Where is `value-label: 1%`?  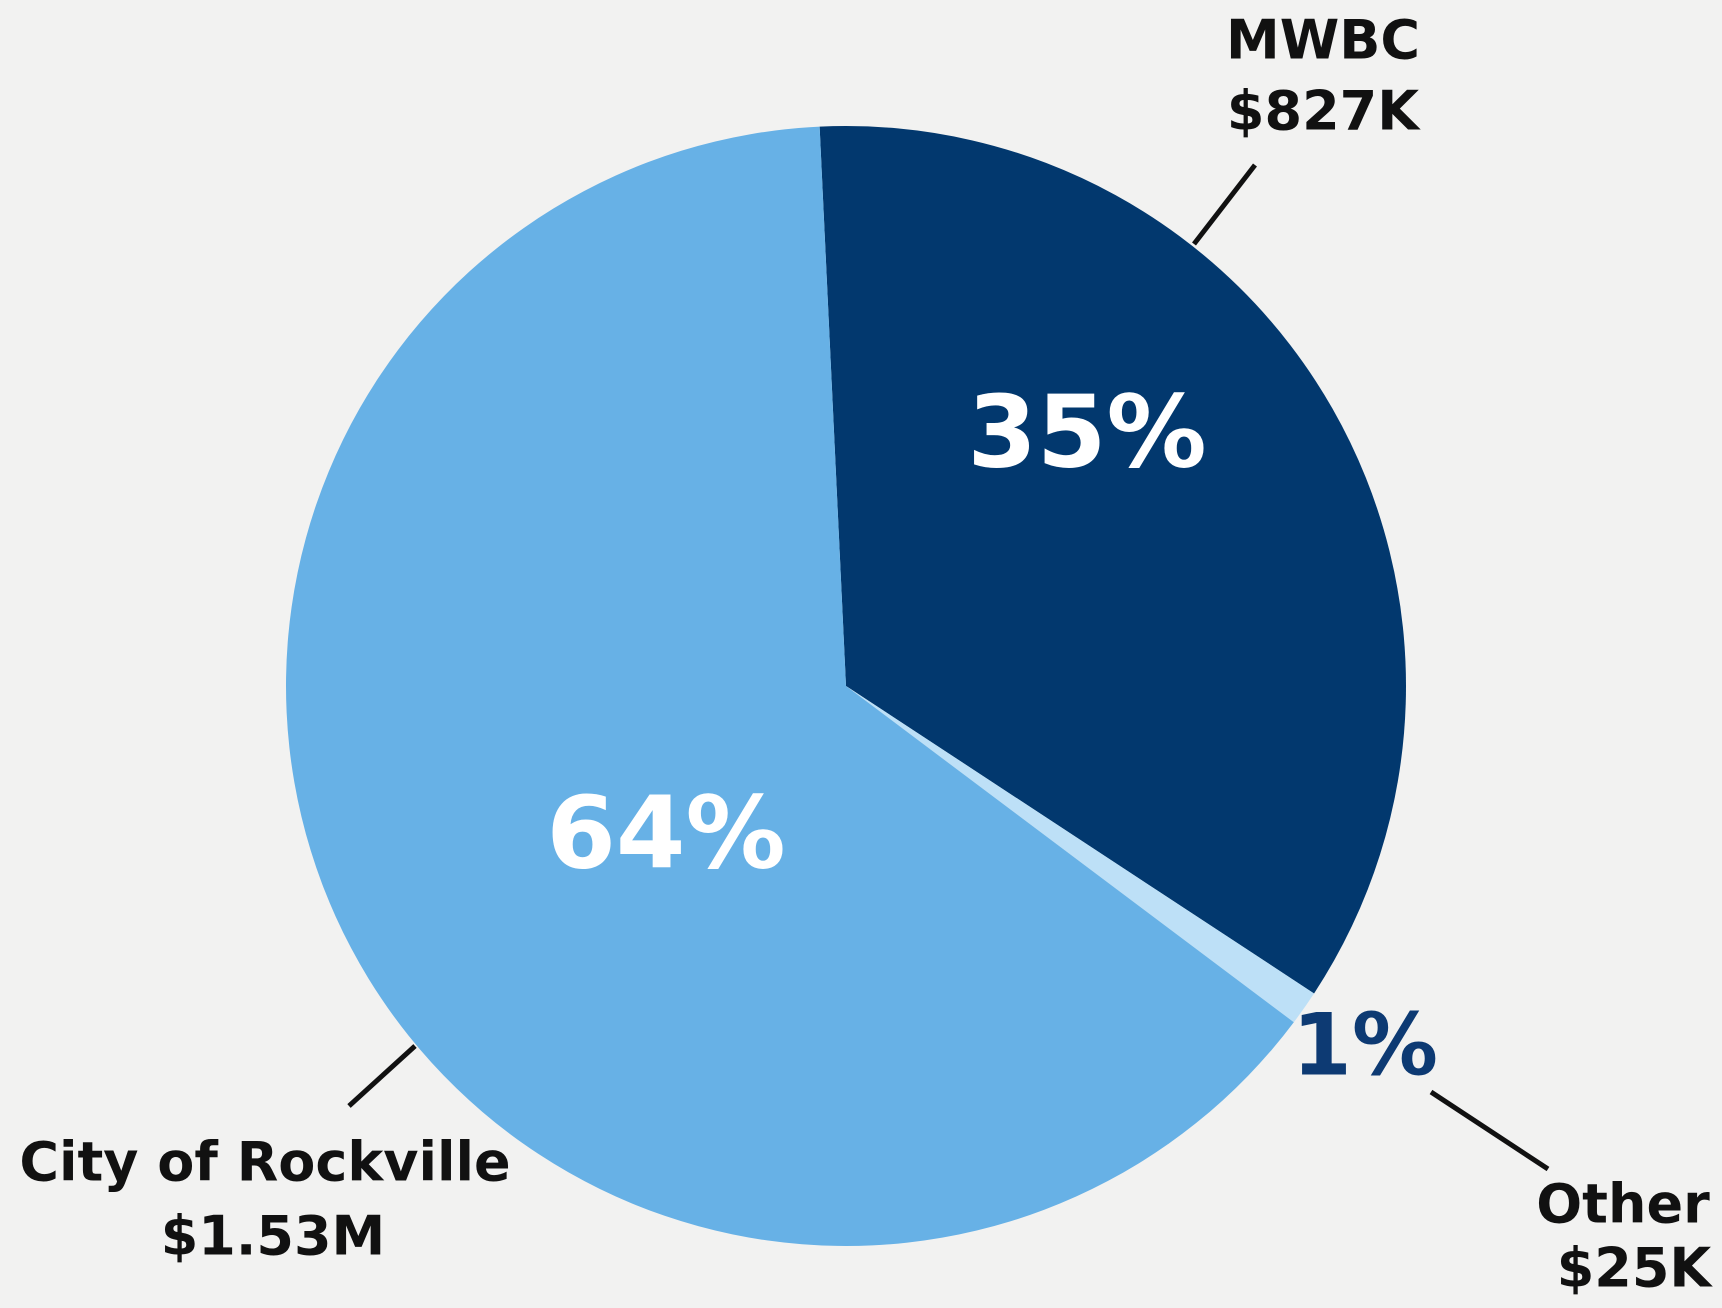
value-label: 1% is located at coordinates (1365, 1045).